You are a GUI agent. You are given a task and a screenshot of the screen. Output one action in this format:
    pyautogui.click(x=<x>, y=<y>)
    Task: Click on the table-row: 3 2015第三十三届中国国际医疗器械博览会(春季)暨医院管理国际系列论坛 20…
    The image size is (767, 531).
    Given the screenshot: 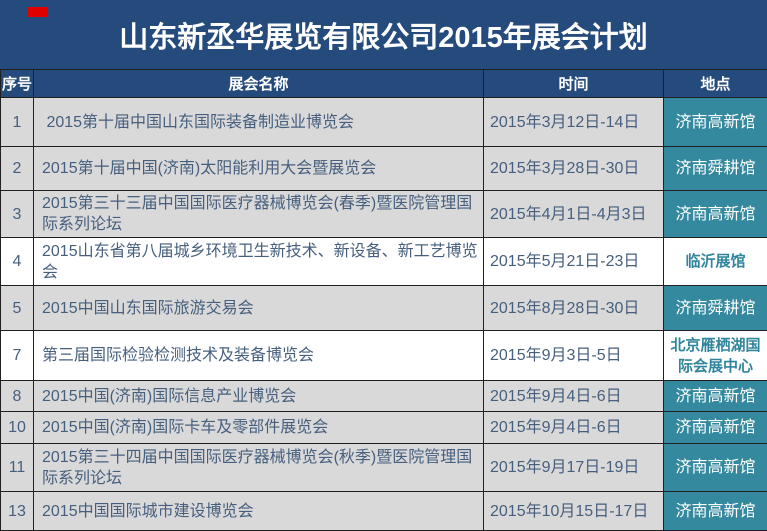 What is the action you would take?
    pyautogui.click(x=384, y=214)
    